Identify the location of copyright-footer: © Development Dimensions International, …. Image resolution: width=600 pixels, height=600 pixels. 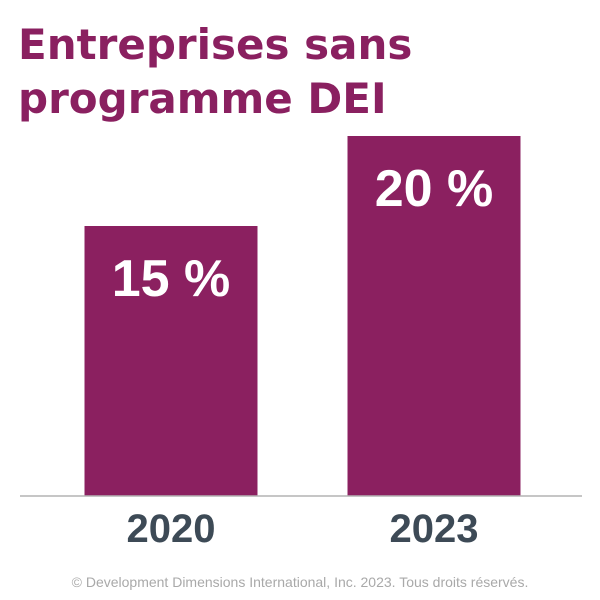
(300, 582).